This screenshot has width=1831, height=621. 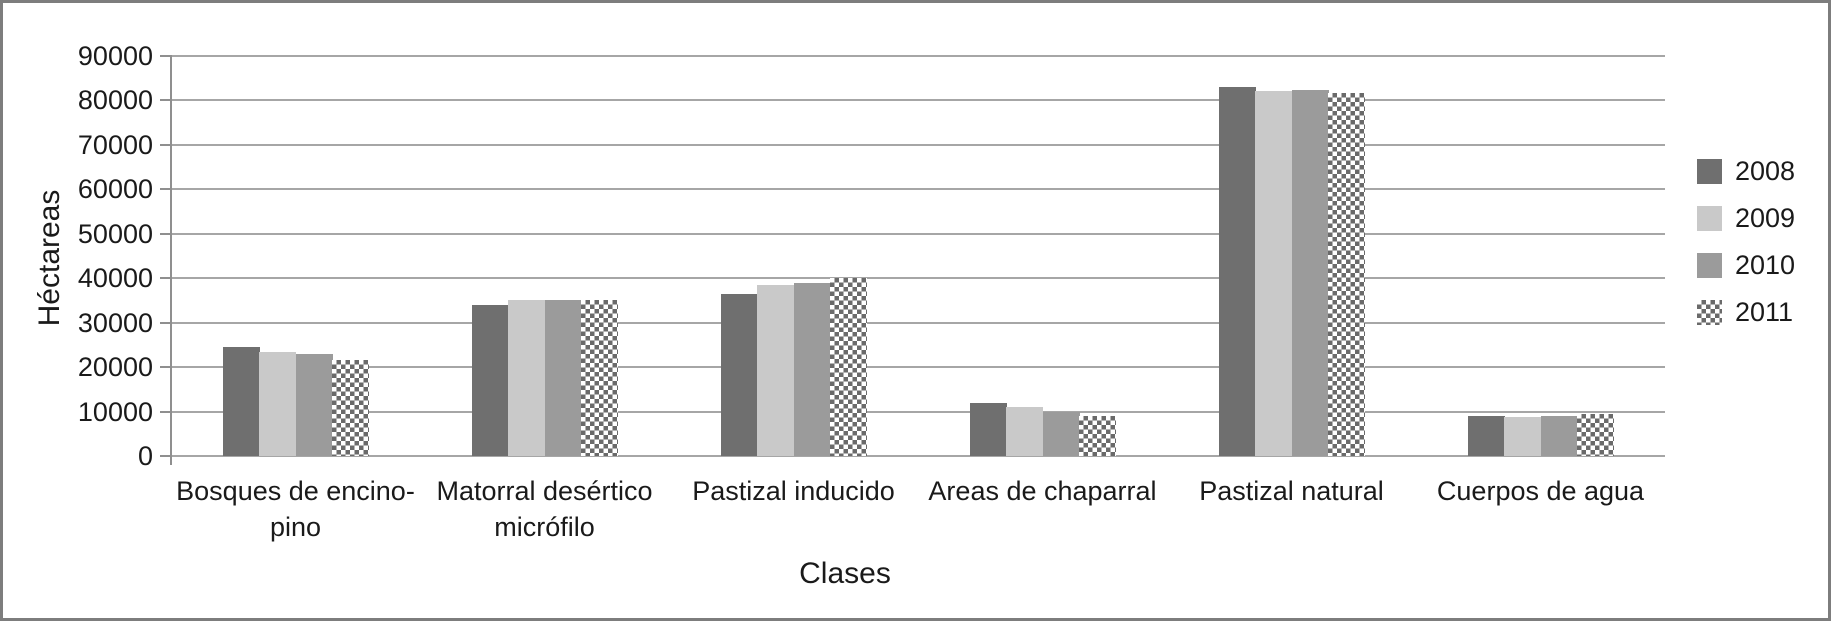 I want to click on bar-2009-matorral-des-rtico-micr-filo, so click(x=526, y=378).